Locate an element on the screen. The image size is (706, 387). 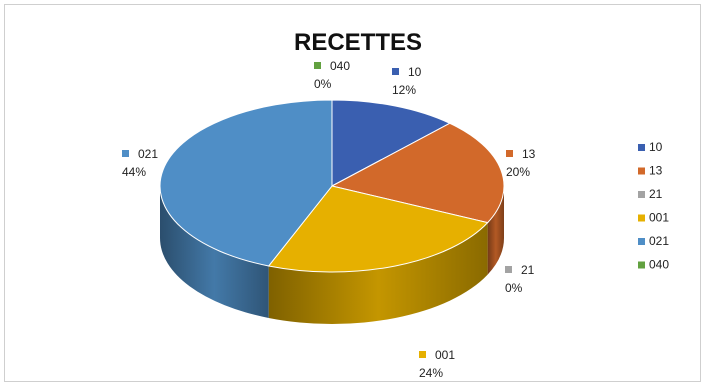
legend-item-10: 10 is located at coordinates (650, 147).